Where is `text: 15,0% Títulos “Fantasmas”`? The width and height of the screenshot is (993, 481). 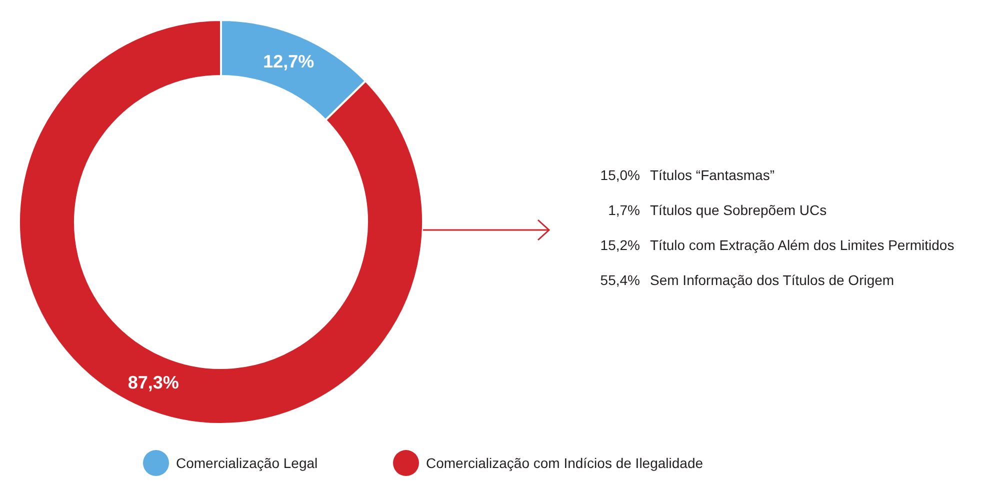 text: 15,0% Títulos “Fantasmas” is located at coordinates (687, 175).